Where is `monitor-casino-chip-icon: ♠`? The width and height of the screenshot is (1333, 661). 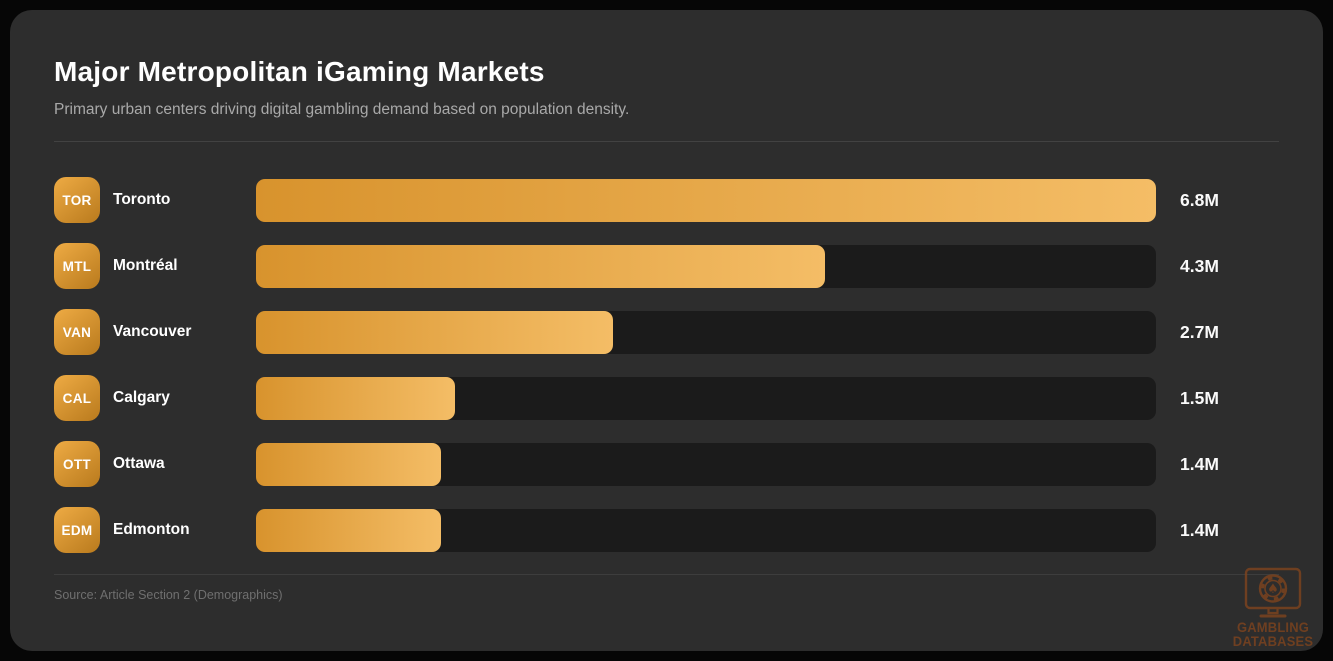
monitor-casino-chip-icon: ♠ is located at coordinates (1273, 592).